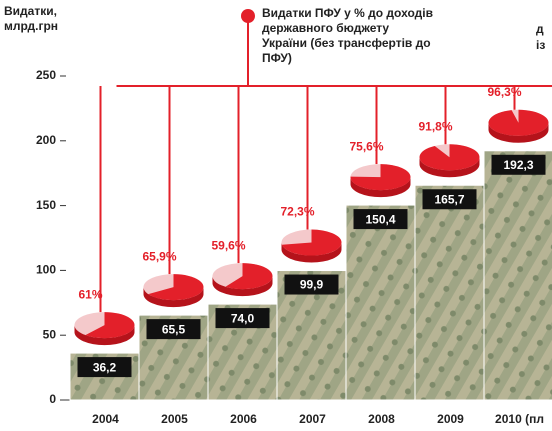 The image size is (552, 431). What do you see at coordinates (243, 419) in the screenshot?
I see `x-tick-label: 2006` at bounding box center [243, 419].